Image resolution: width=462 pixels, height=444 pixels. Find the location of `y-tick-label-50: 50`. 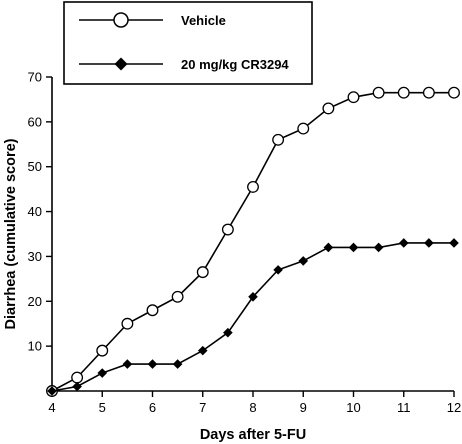

y-tick-label-50: 50 is located at coordinates (35, 166).